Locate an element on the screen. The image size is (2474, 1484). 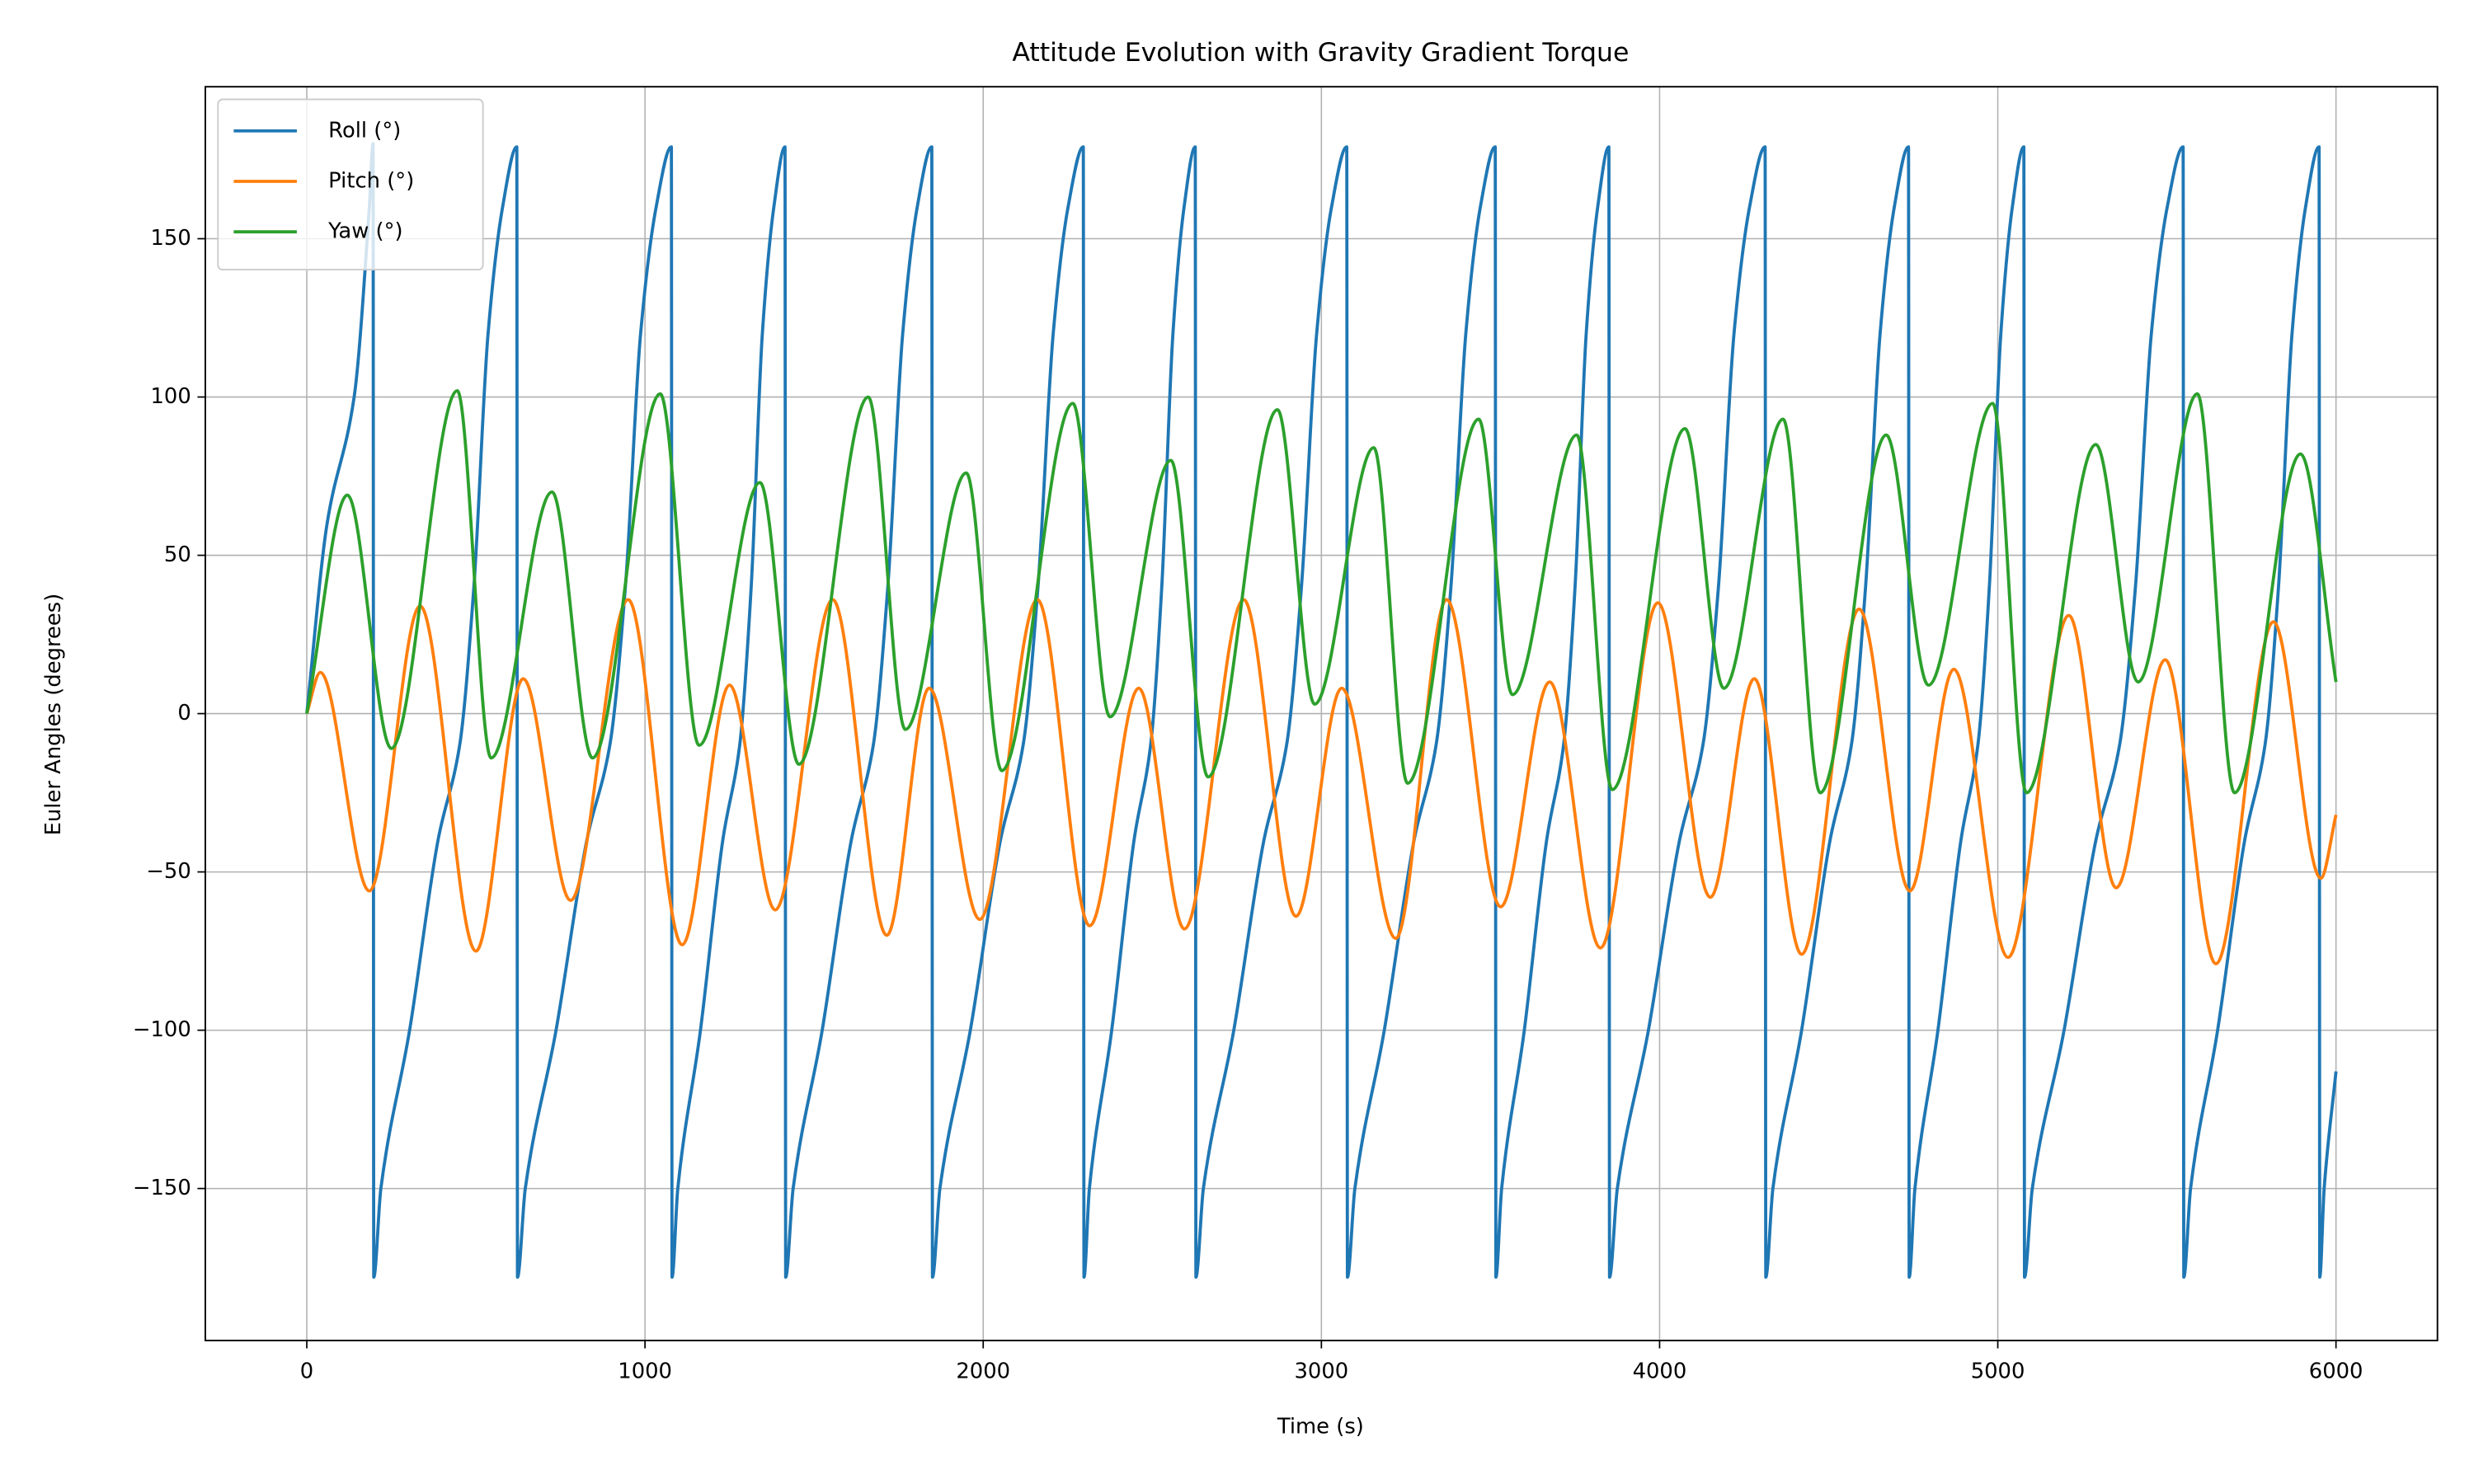
y-tick-label: −50 is located at coordinates (168, 871).